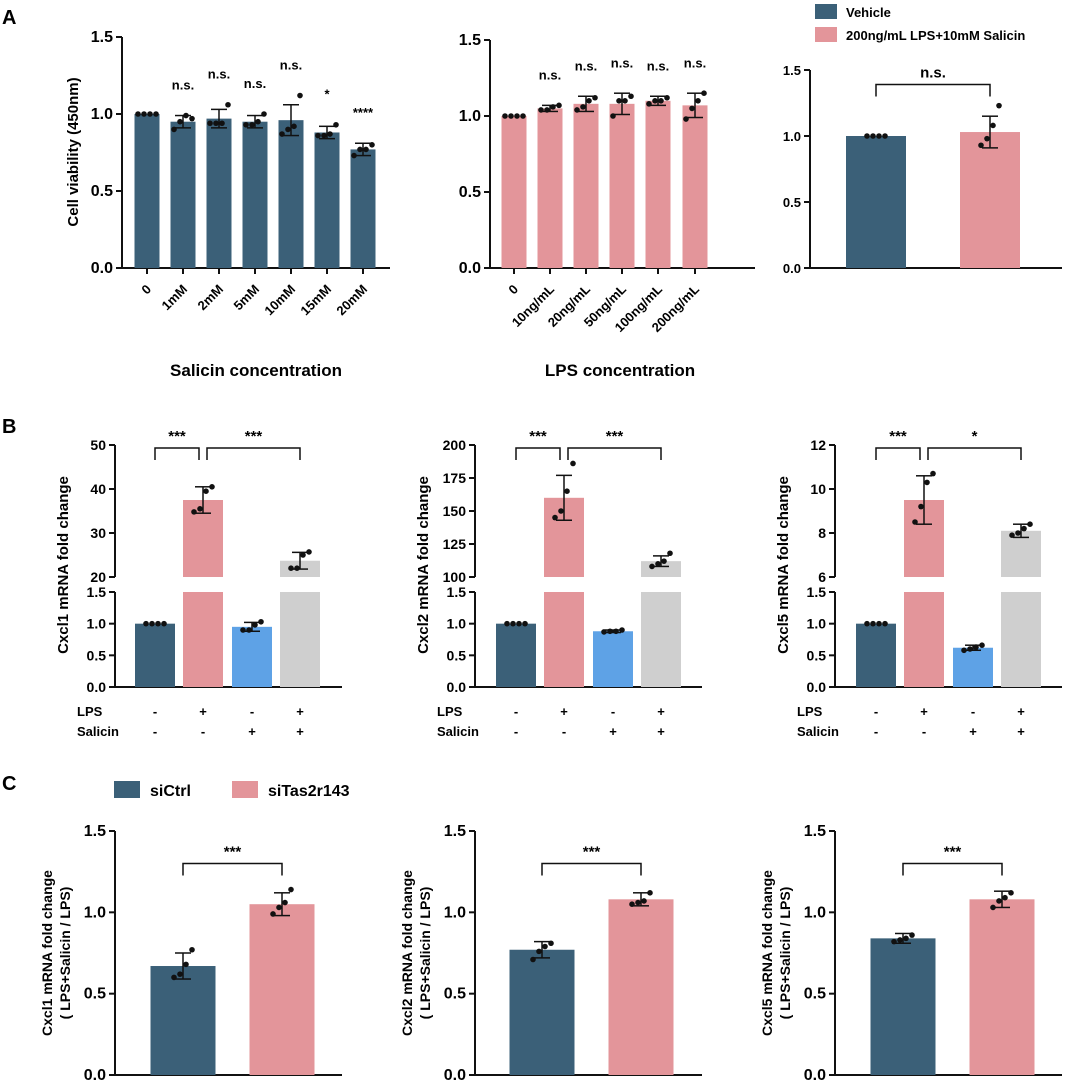 The height and width of the screenshot is (1086, 1080). What do you see at coordinates (211, 298) in the screenshot?
I see `x-tick-label: 2mM` at bounding box center [211, 298].